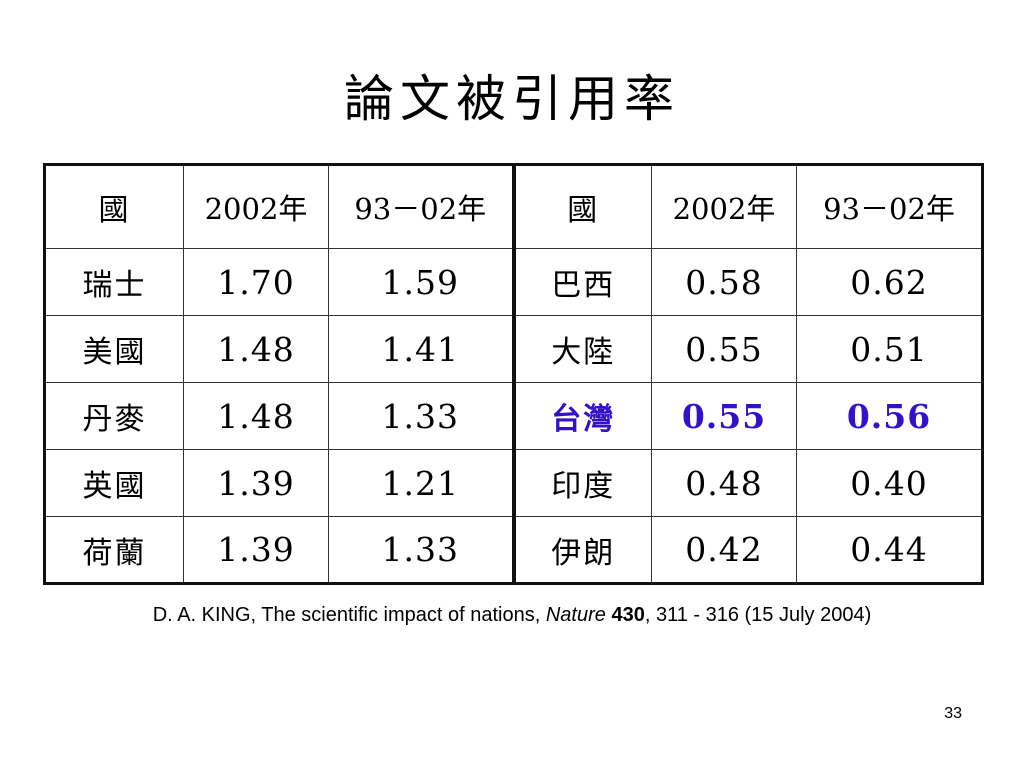  Describe the element at coordinates (724, 550) in the screenshot. I see `value-2002-cell: 0.42` at that location.